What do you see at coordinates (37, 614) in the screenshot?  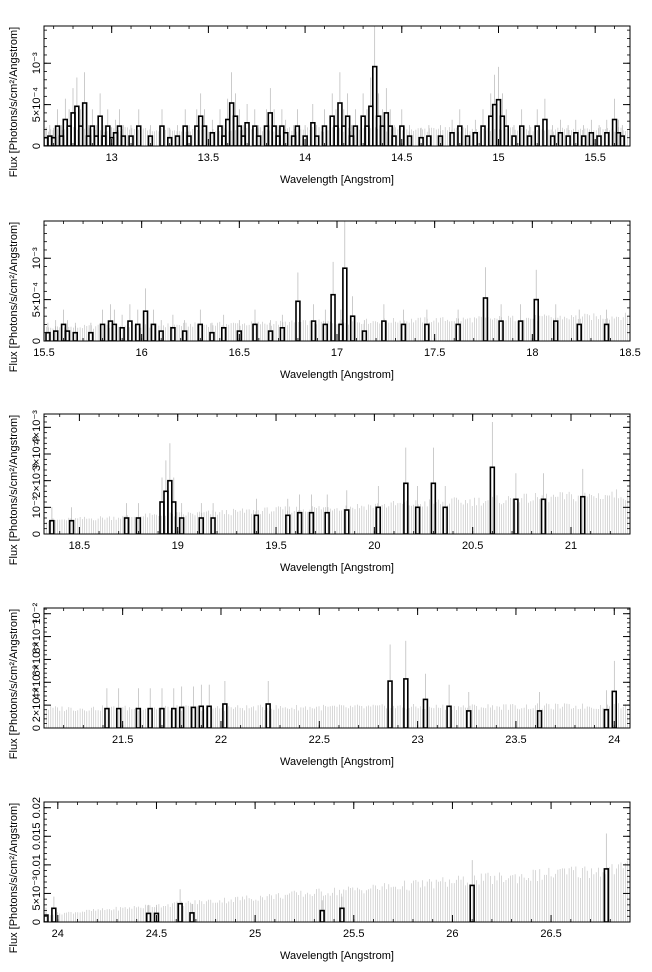 I see `y-tick-label: 10⁻²` at bounding box center [37, 614].